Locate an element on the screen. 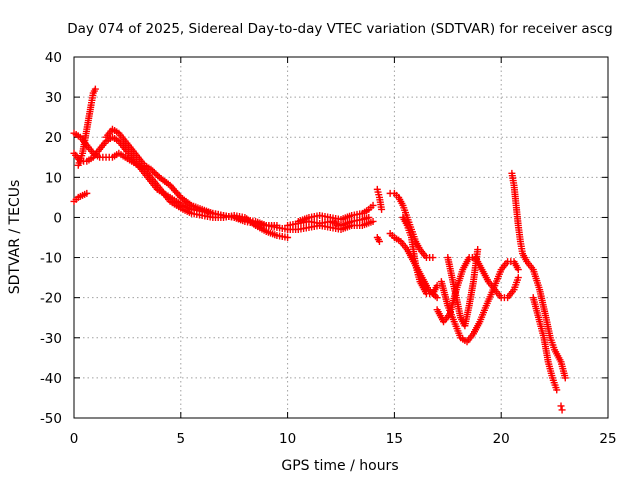 Image resolution: width=640 pixels, height=480 pixels. y-tick-label: -30 is located at coordinates (51, 339).